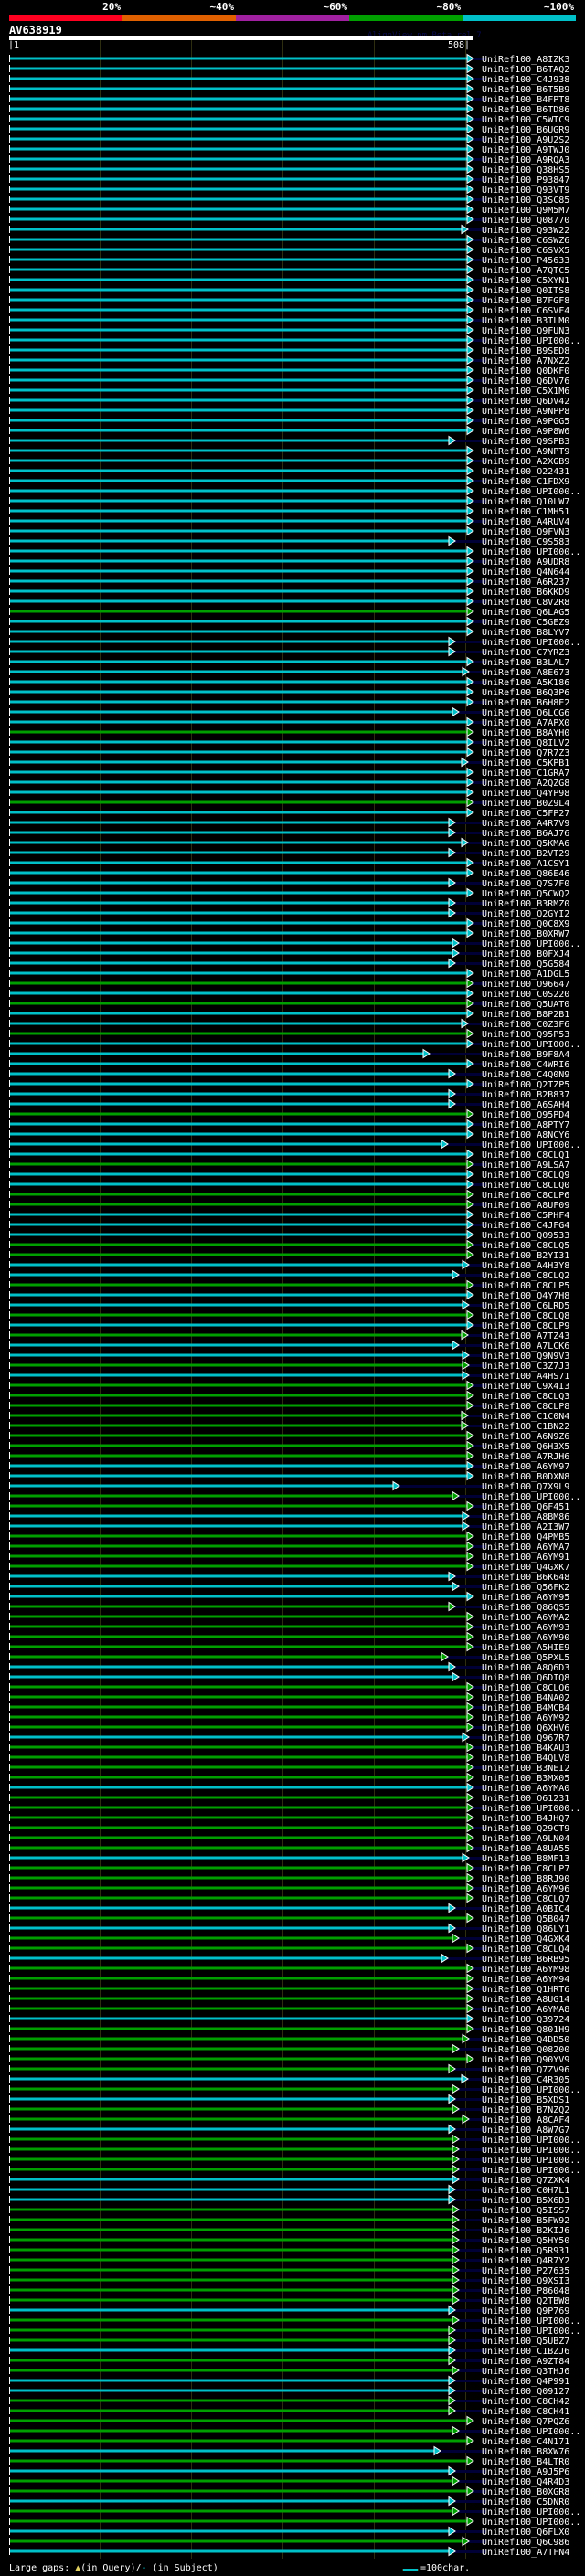 This screenshot has width=585, height=2576. I want to click on hit-label: UniRef100_C8CLQ6, so click(525, 1688).